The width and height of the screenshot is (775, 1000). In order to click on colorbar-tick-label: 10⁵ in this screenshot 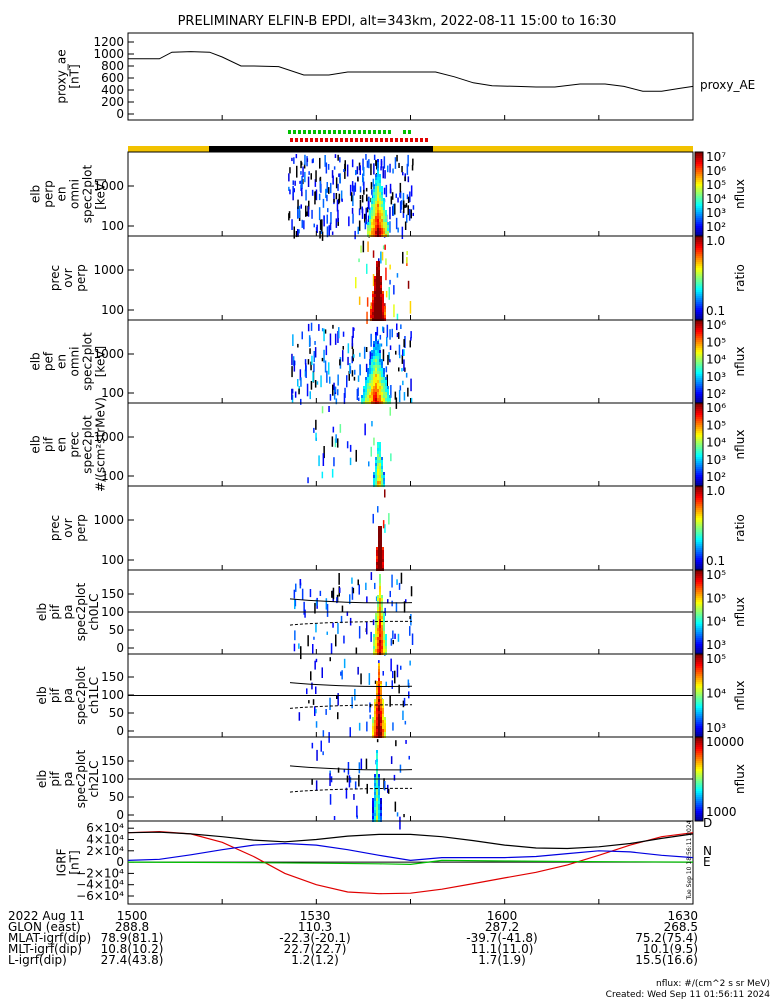, I will do `click(716, 425)`.